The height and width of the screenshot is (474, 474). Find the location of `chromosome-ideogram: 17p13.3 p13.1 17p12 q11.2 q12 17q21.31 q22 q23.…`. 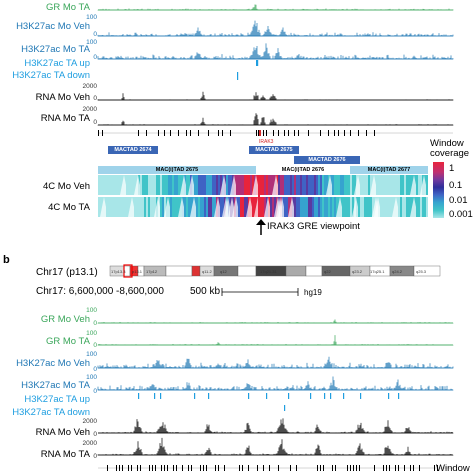

chromosome-ideogram: 17p13.3 p13.1 17p12 q11.2 q12 17q21.31 q22 q23.… is located at coordinates (275, 271).